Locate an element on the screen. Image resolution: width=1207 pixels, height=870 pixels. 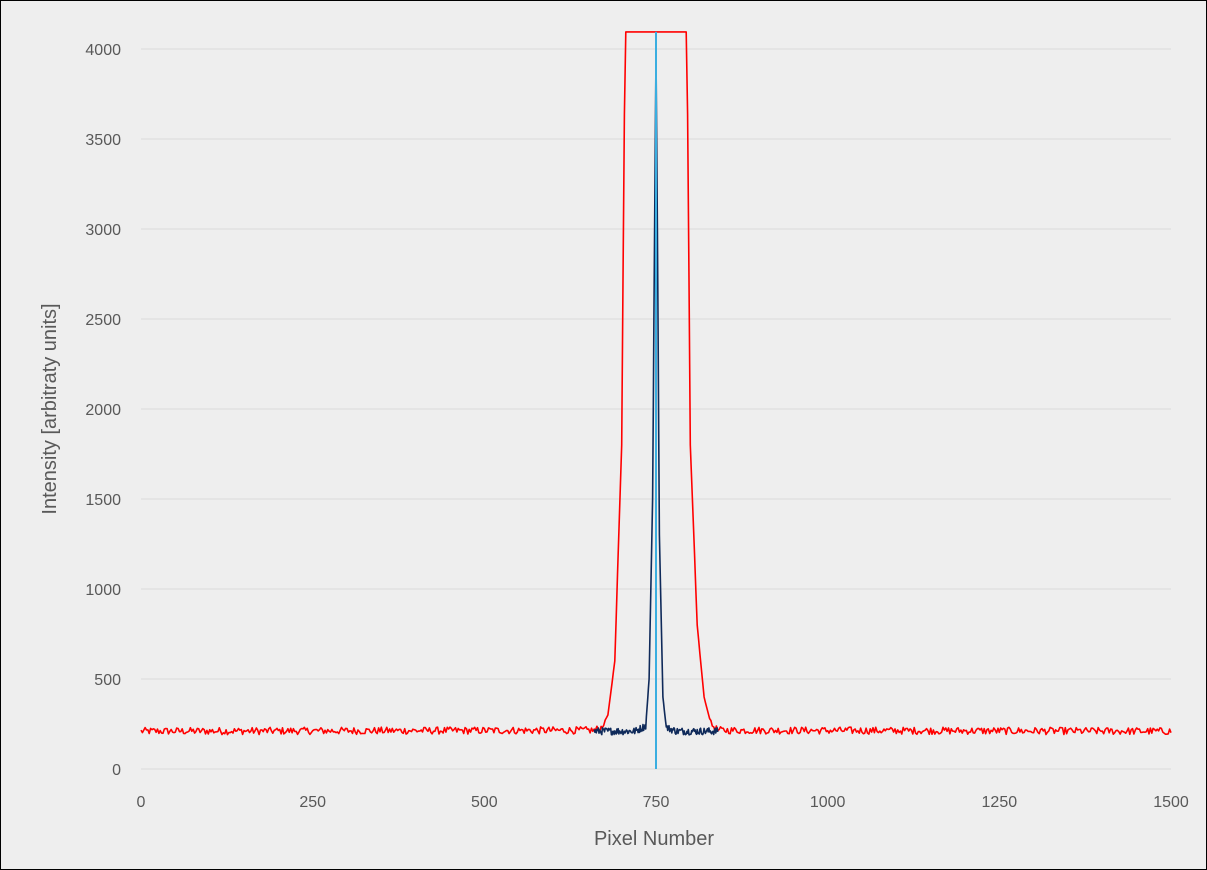
y-tick-label: 2500 is located at coordinates (103, 320).